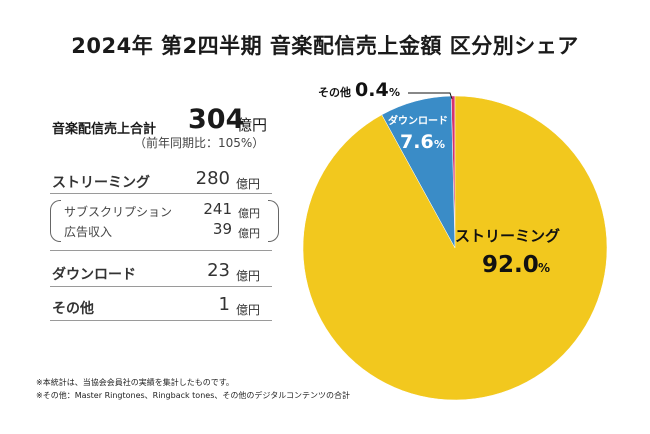 This screenshot has width=650, height=434. What do you see at coordinates (430, 96) in the screenshot?
I see `other-leader-line` at bounding box center [430, 96].